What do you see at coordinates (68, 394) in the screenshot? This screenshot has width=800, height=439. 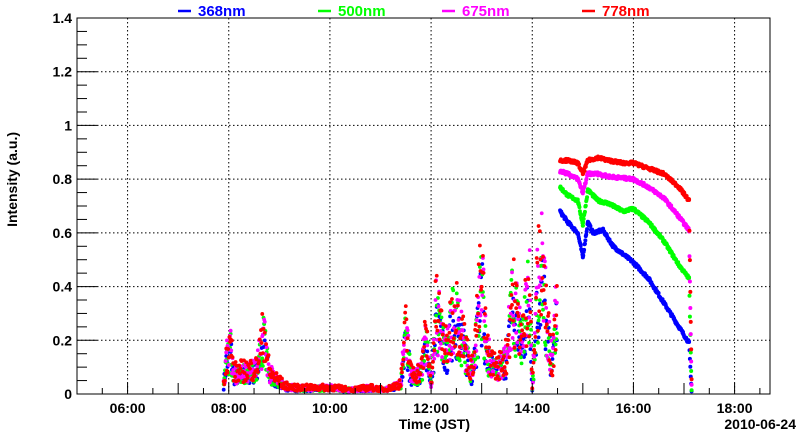 I see `y-tick-label: 0` at bounding box center [68, 394].